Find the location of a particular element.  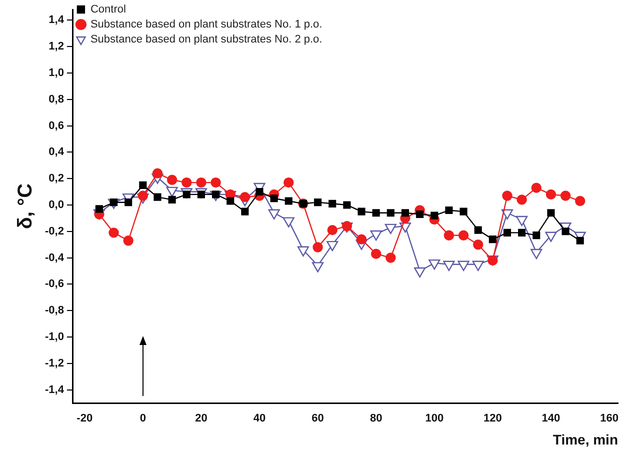

y-tick-label: -0,6 is located at coordinates (54, 284).